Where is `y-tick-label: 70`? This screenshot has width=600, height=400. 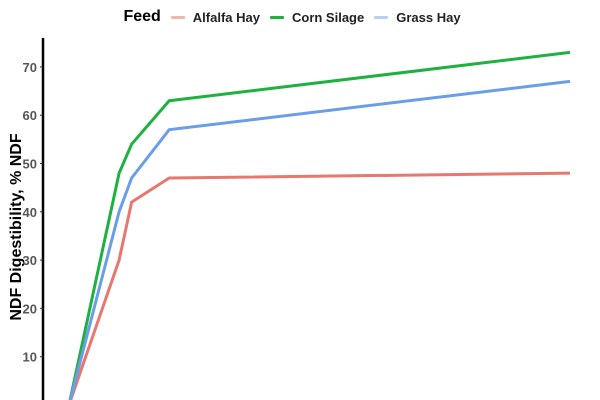 y-tick-label: 70 is located at coordinates (30, 67).